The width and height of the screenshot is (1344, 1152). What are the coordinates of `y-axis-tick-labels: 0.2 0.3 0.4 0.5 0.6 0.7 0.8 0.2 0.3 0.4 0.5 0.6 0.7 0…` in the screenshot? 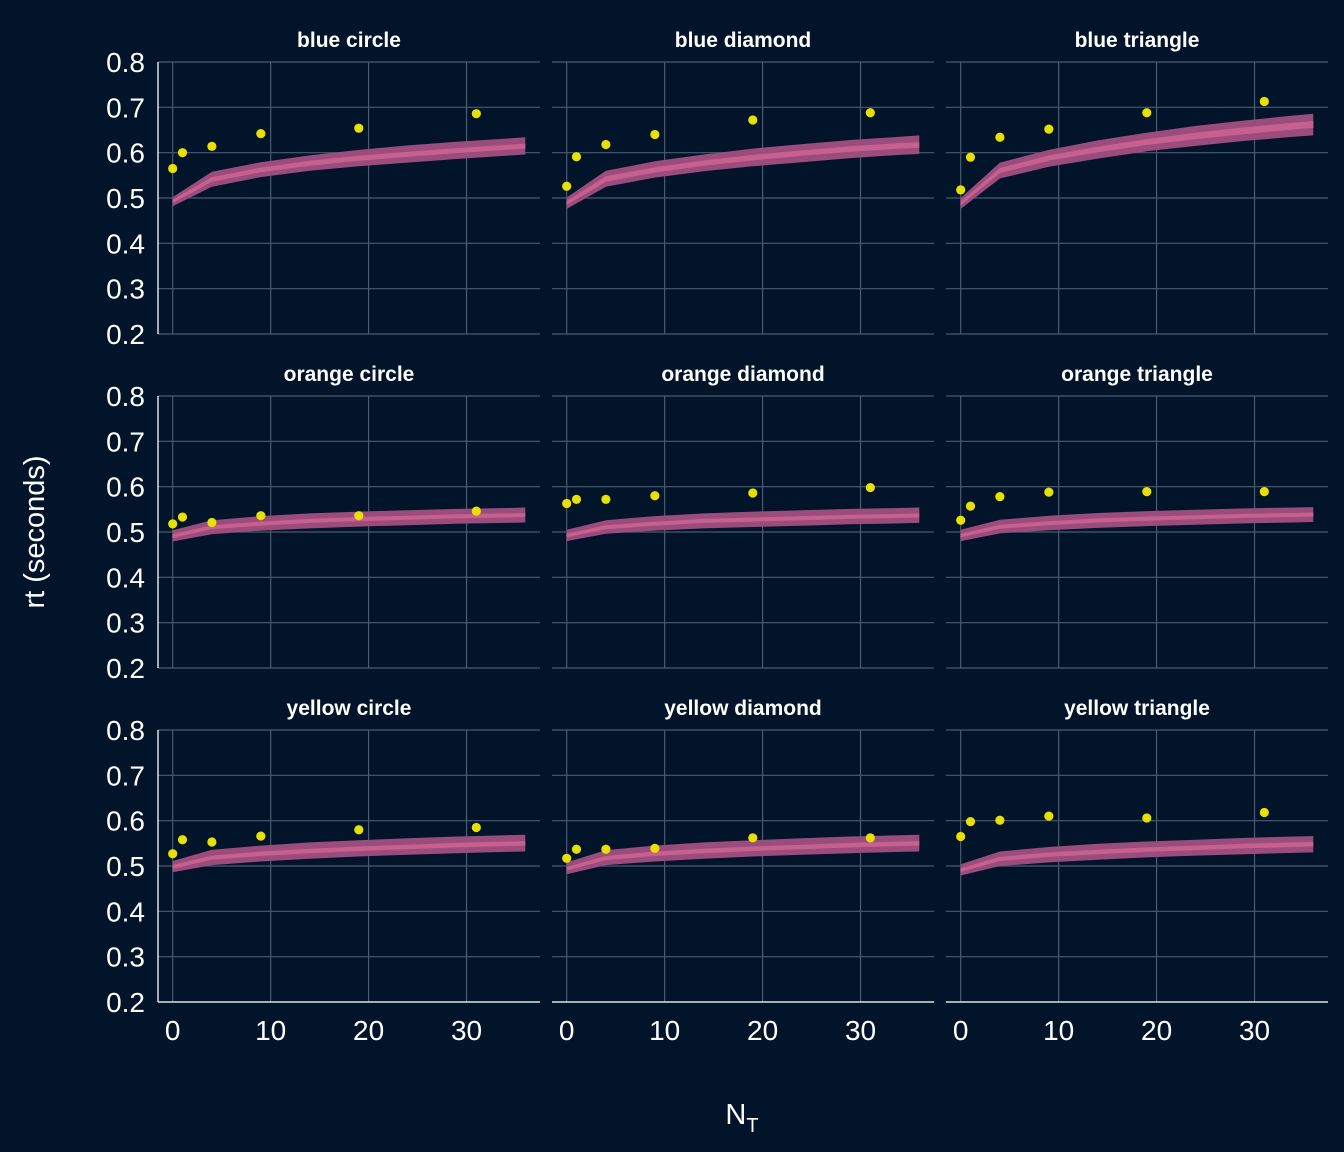 It's located at (125, 532).